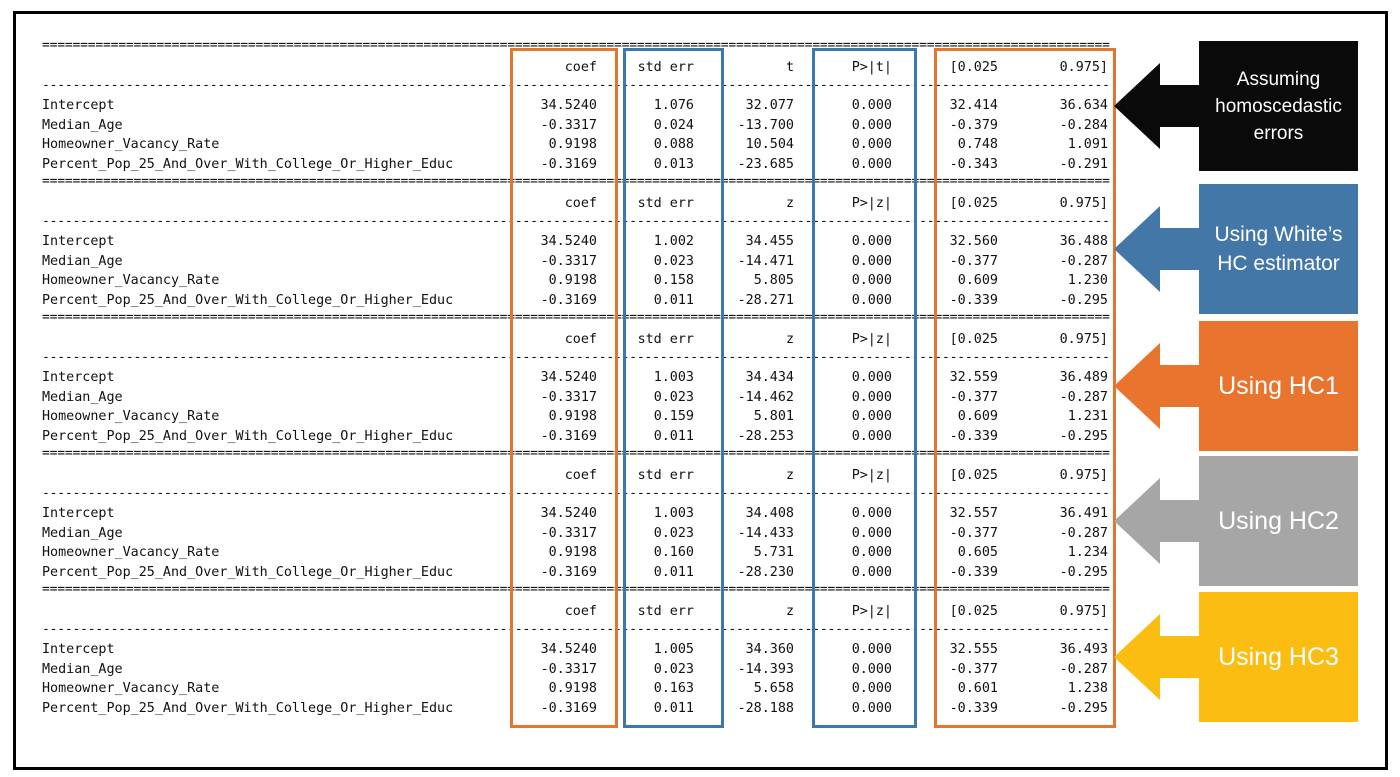  What do you see at coordinates (973, 125) in the screenshot?
I see `ci-lower-value: -0.379` at bounding box center [973, 125].